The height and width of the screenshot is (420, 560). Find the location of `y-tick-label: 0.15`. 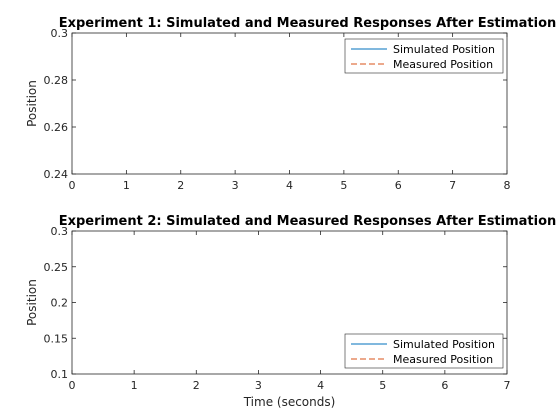

y-tick-label: 0.15 is located at coordinates (56, 338).